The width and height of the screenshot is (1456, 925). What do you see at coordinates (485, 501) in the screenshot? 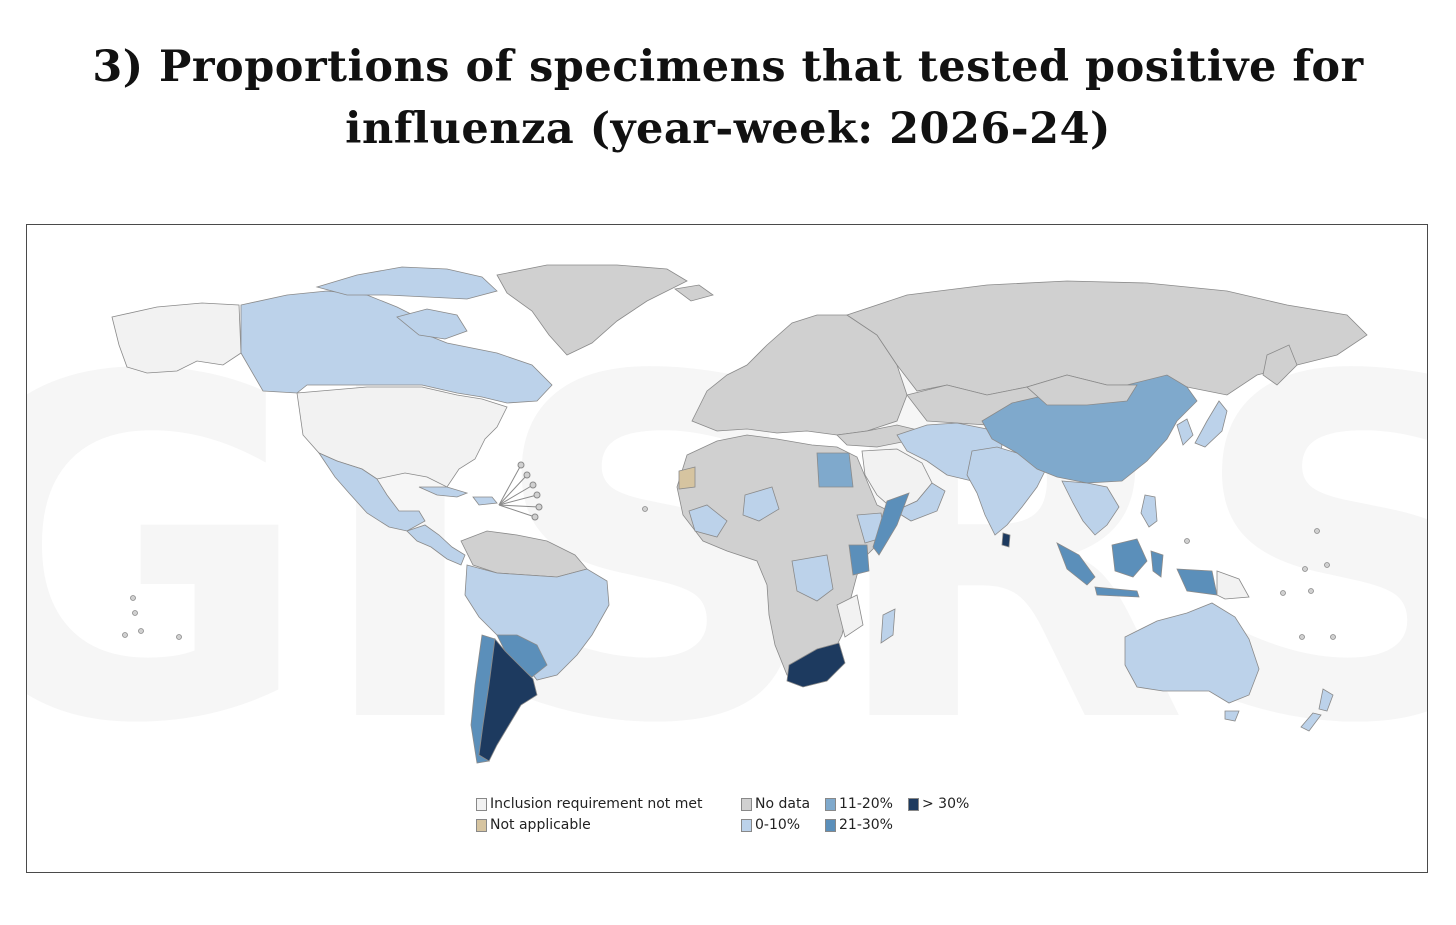
I see `region-hispaniola` at bounding box center [485, 501].